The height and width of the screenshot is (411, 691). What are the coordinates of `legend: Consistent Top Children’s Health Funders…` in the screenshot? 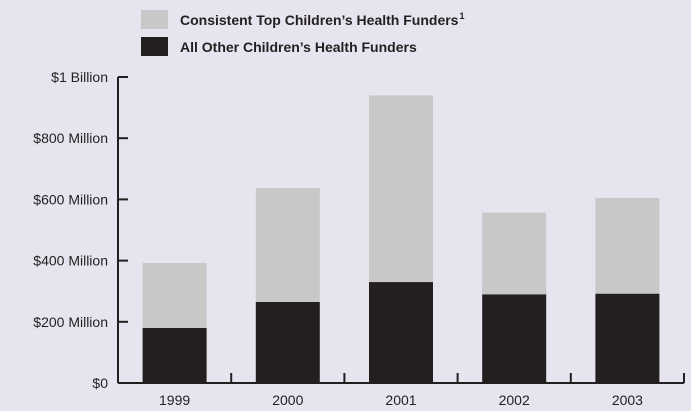 It's located at (302, 33).